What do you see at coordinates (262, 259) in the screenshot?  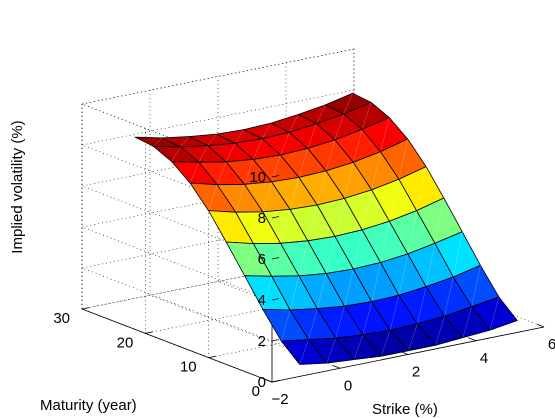 I see `z-tick-label-3: 6` at bounding box center [262, 259].